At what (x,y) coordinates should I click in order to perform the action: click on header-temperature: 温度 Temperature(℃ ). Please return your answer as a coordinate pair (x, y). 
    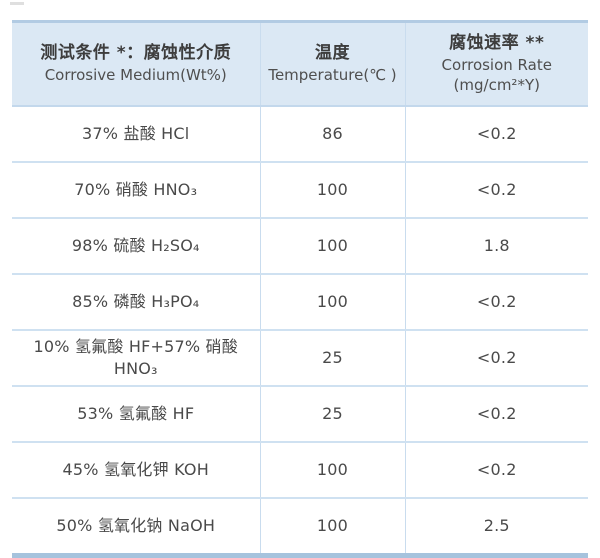
    Looking at the image, I should click on (332, 64).